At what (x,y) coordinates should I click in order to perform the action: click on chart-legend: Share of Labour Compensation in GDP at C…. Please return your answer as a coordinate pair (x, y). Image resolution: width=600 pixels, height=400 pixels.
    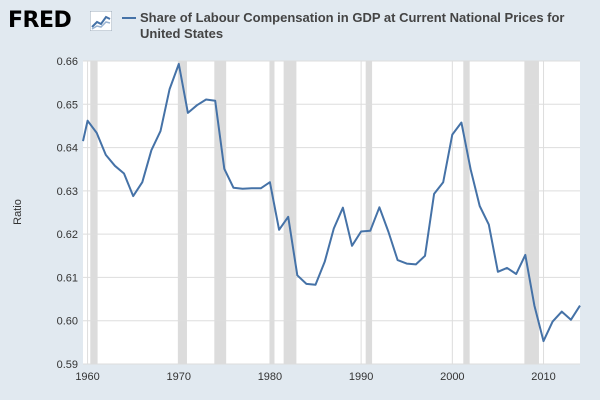
    Looking at the image, I should click on (352, 28).